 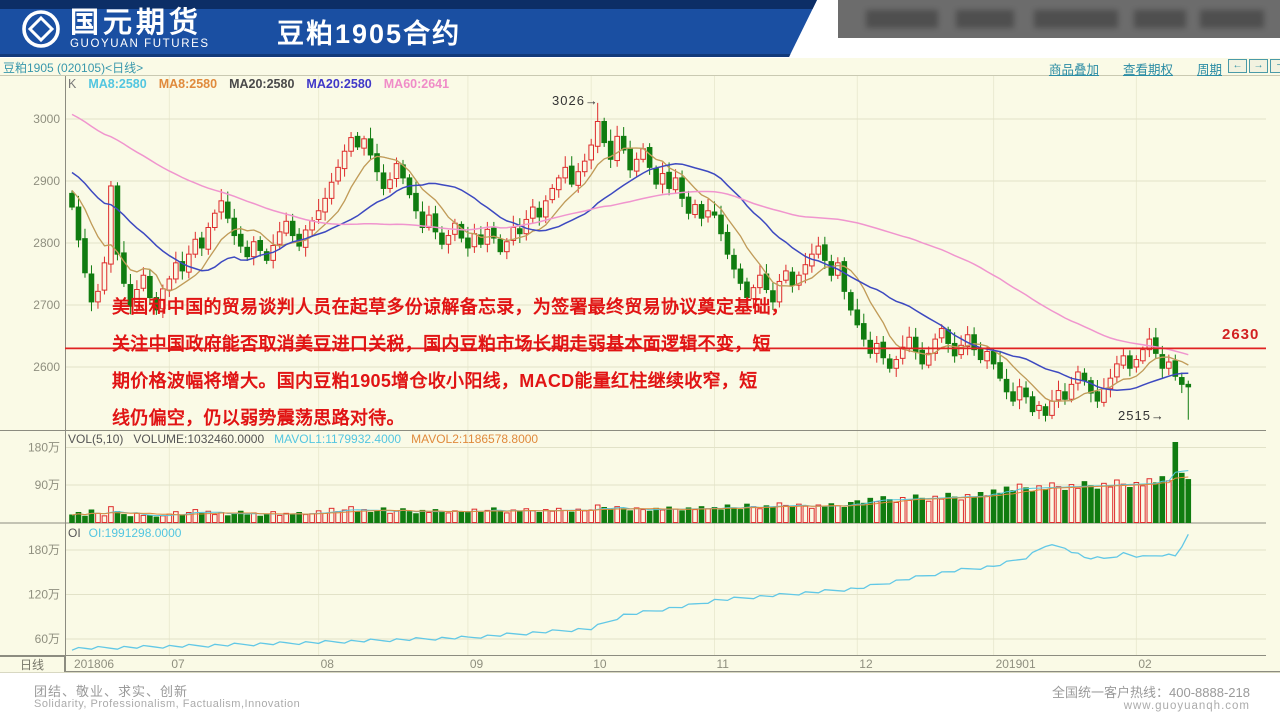 I want to click on high-price-value: 3026, so click(x=568, y=100).